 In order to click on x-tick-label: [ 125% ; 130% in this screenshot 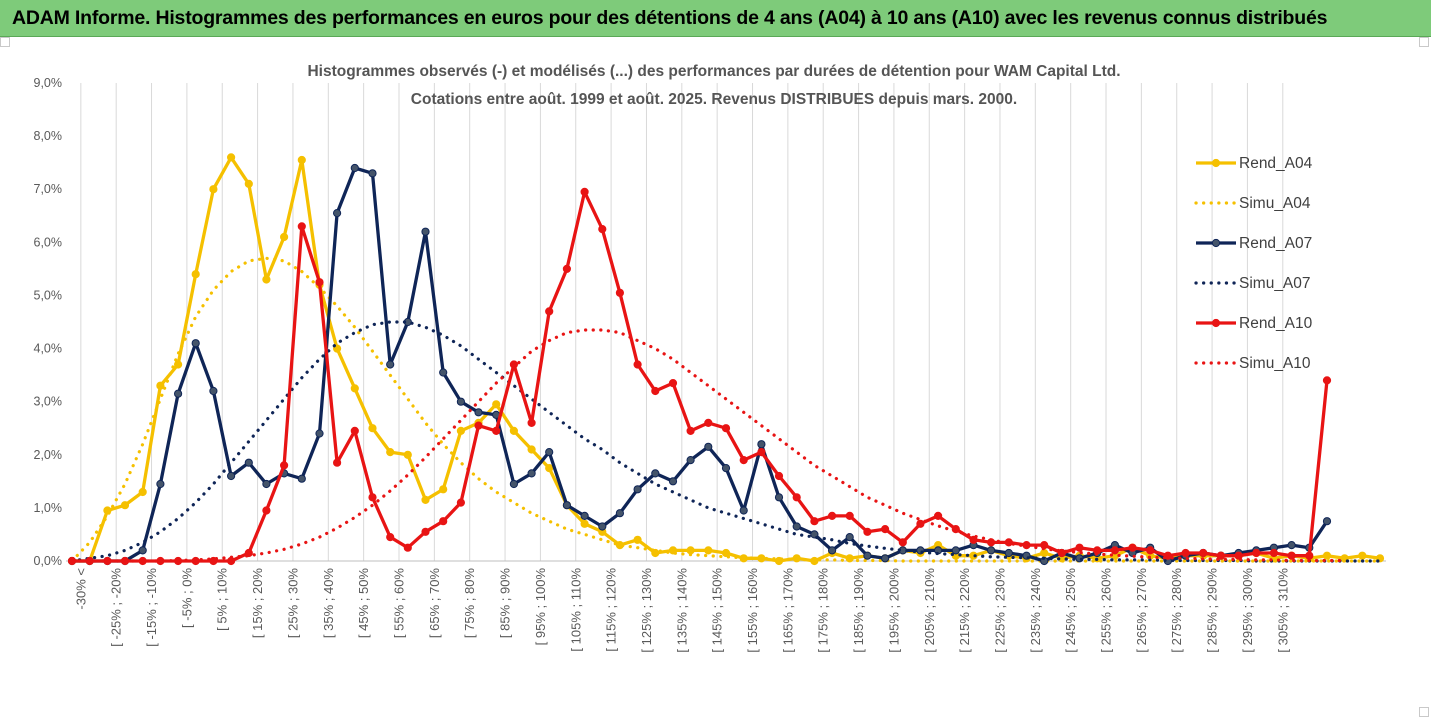, I will do `click(646, 610)`.